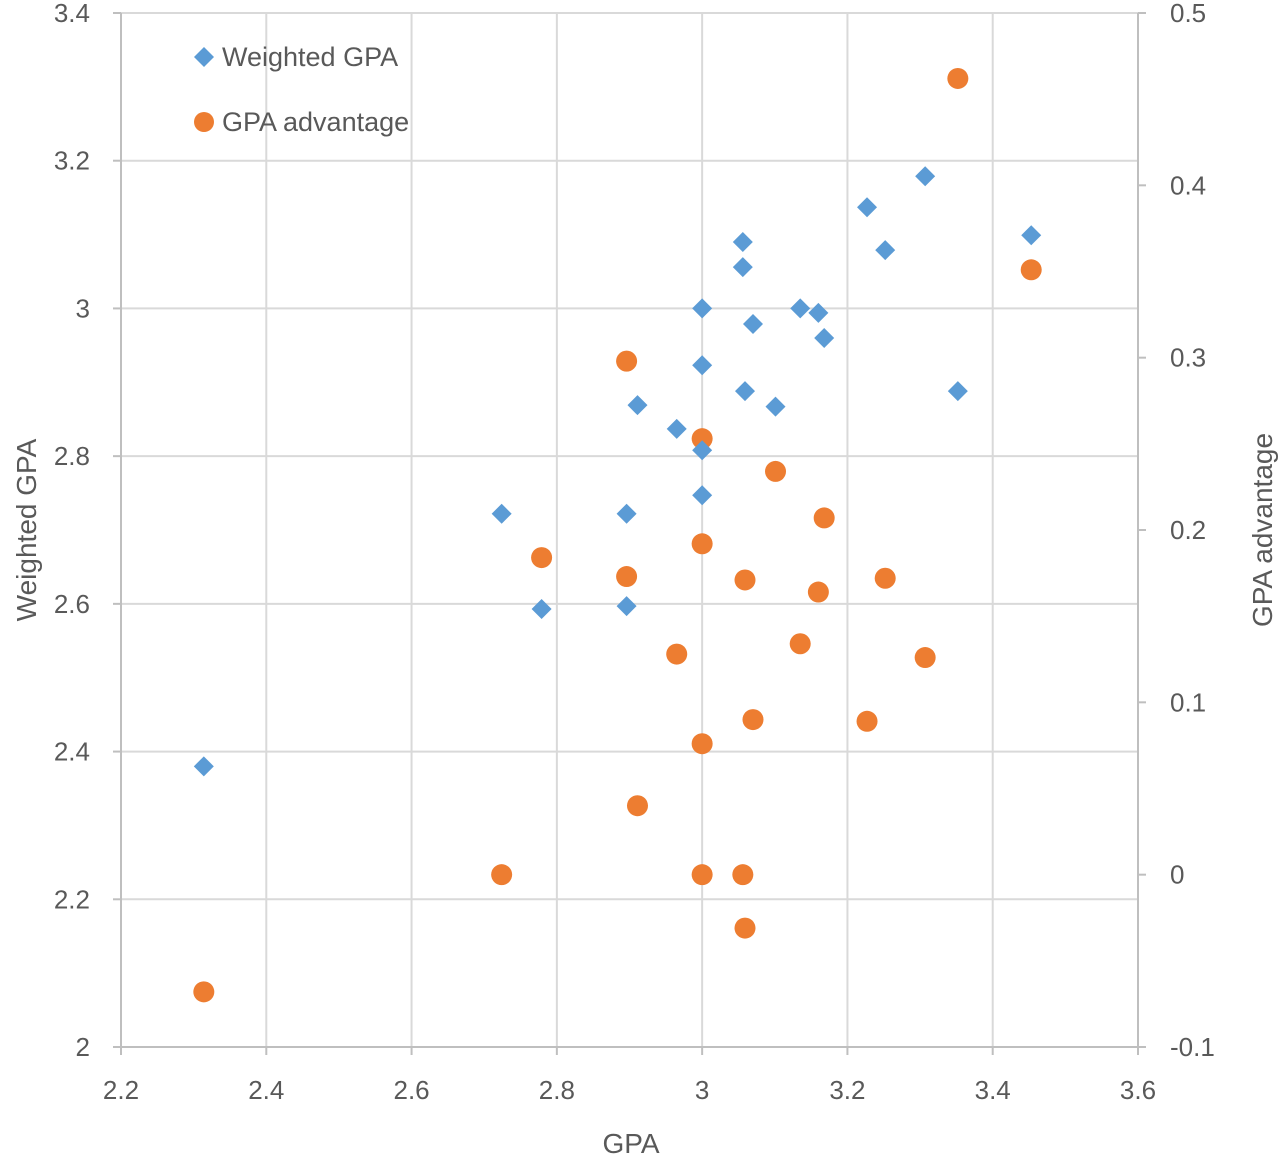 The width and height of the screenshot is (1280, 1164). I want to click on x-tick-label: 3.2, so click(847, 1090).